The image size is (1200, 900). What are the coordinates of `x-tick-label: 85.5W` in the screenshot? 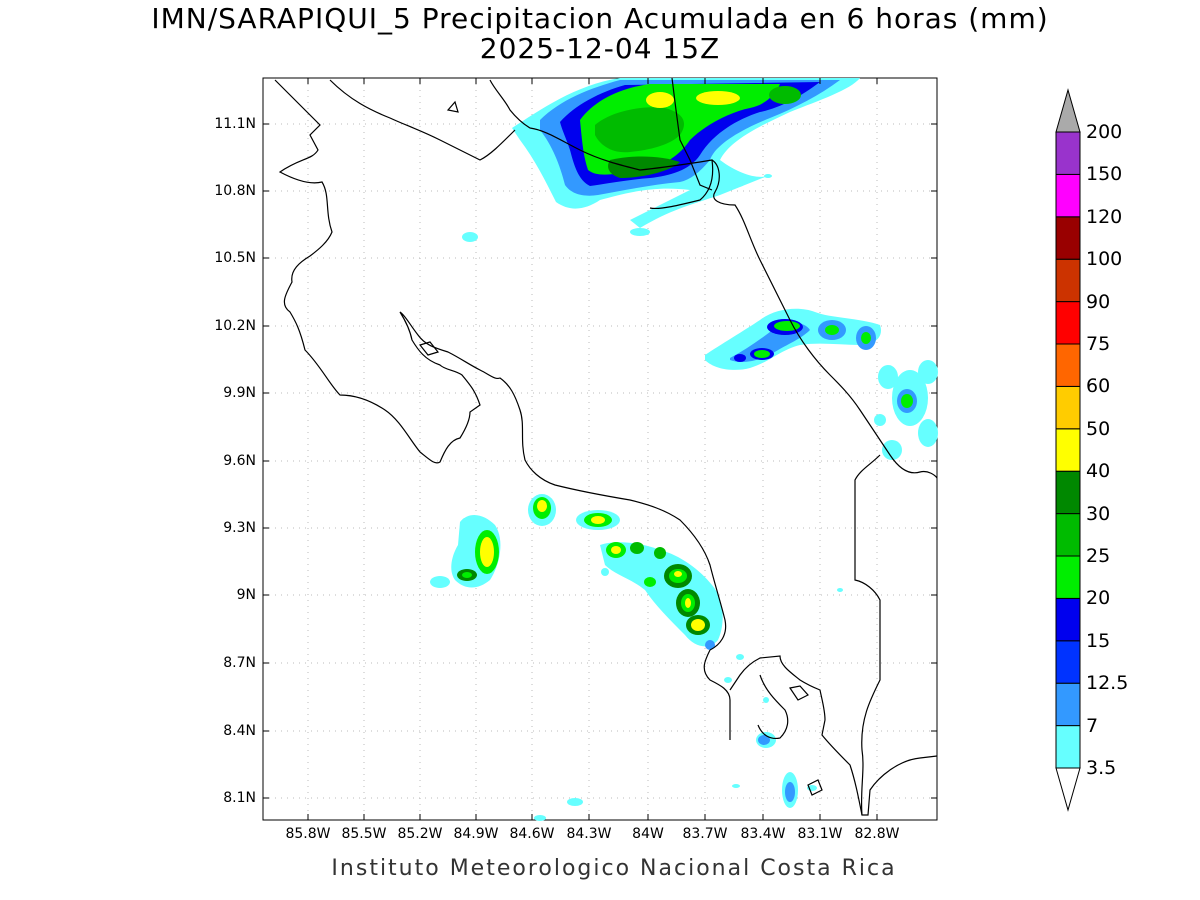 It's located at (364, 834).